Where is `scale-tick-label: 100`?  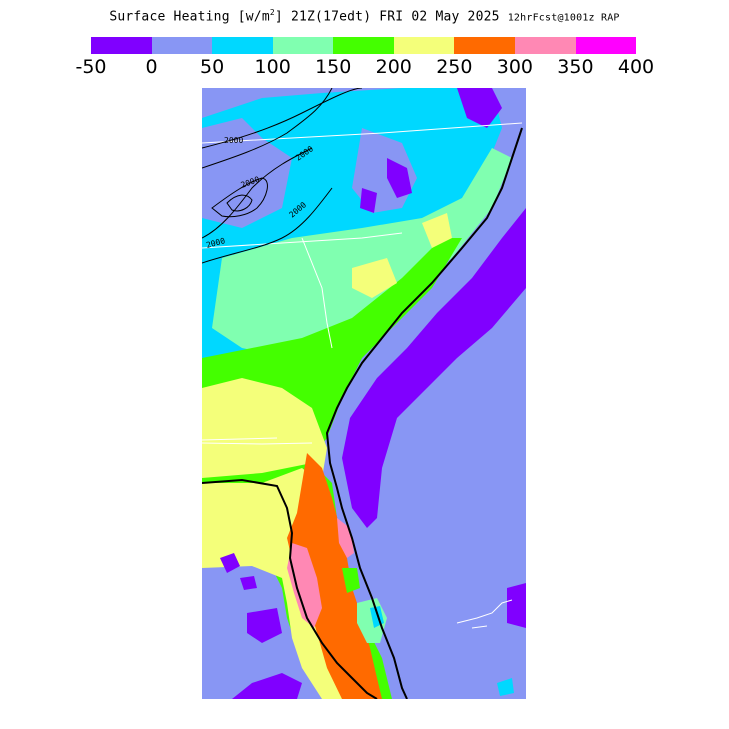
scale-tick-label: 100 is located at coordinates (272, 67).